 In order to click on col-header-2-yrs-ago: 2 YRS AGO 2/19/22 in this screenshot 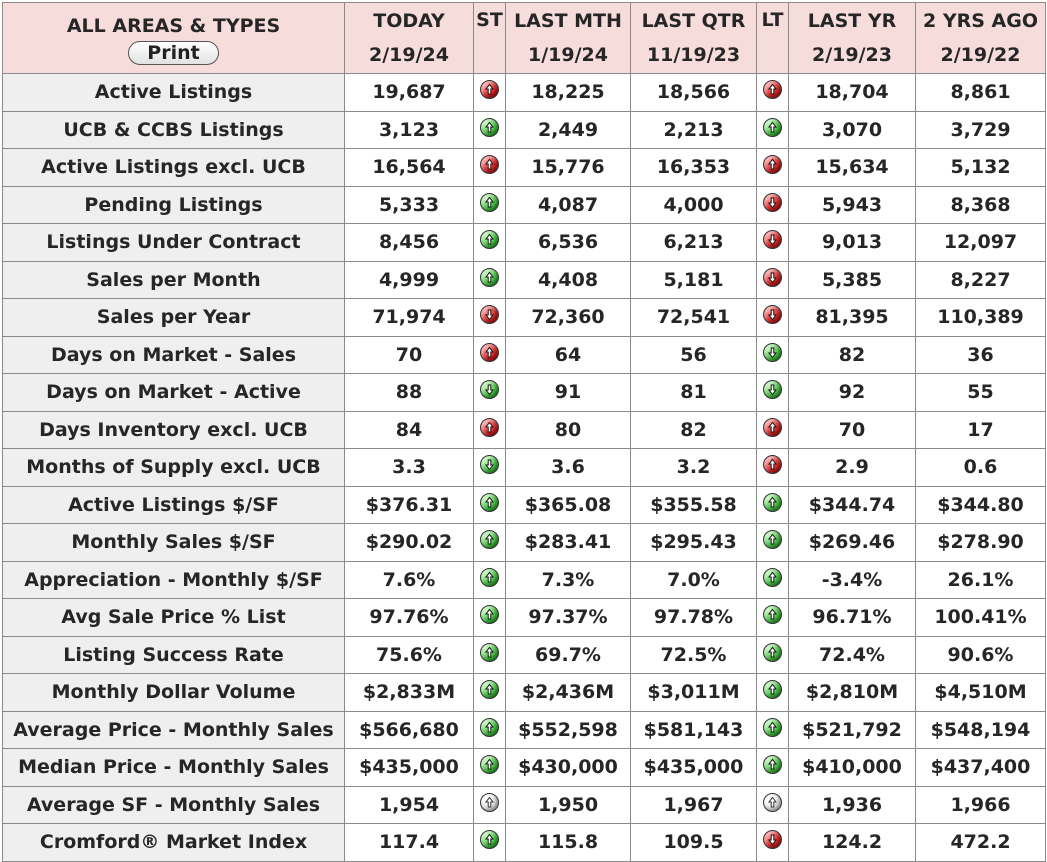, I will do `click(980, 38)`.